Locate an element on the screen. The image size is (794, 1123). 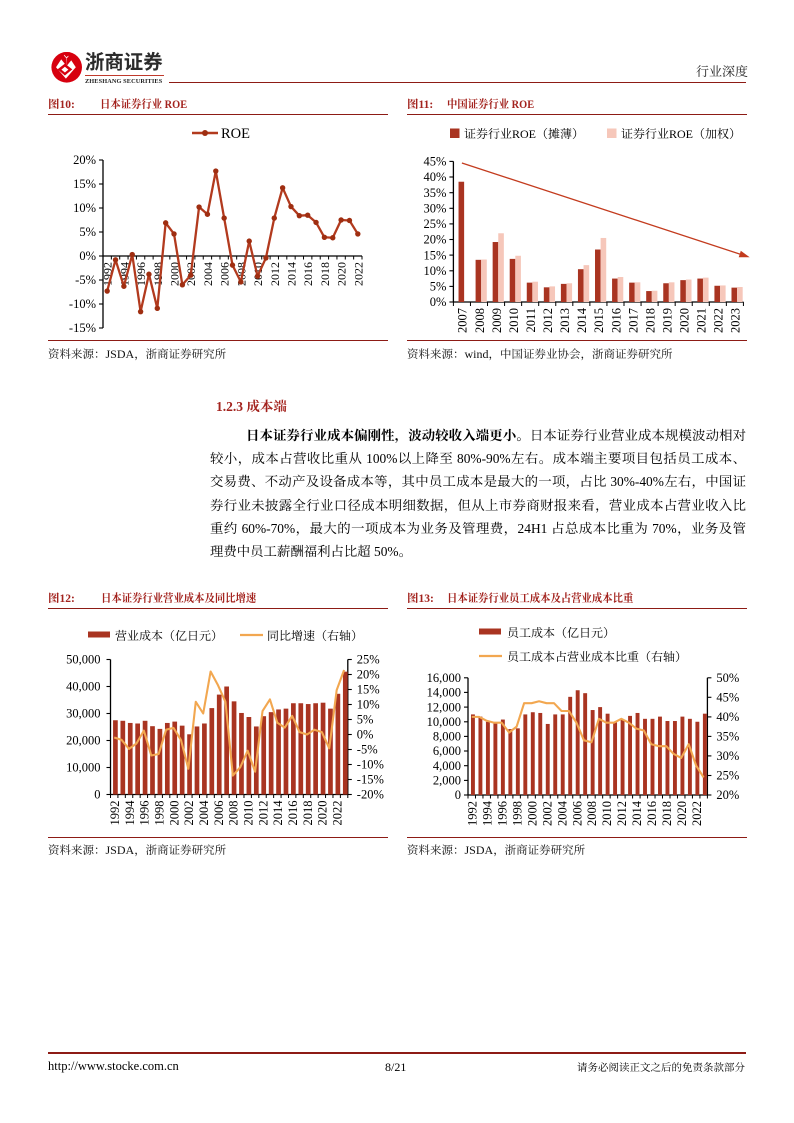
svg-text: 2019 is located at coordinates (666, 320).